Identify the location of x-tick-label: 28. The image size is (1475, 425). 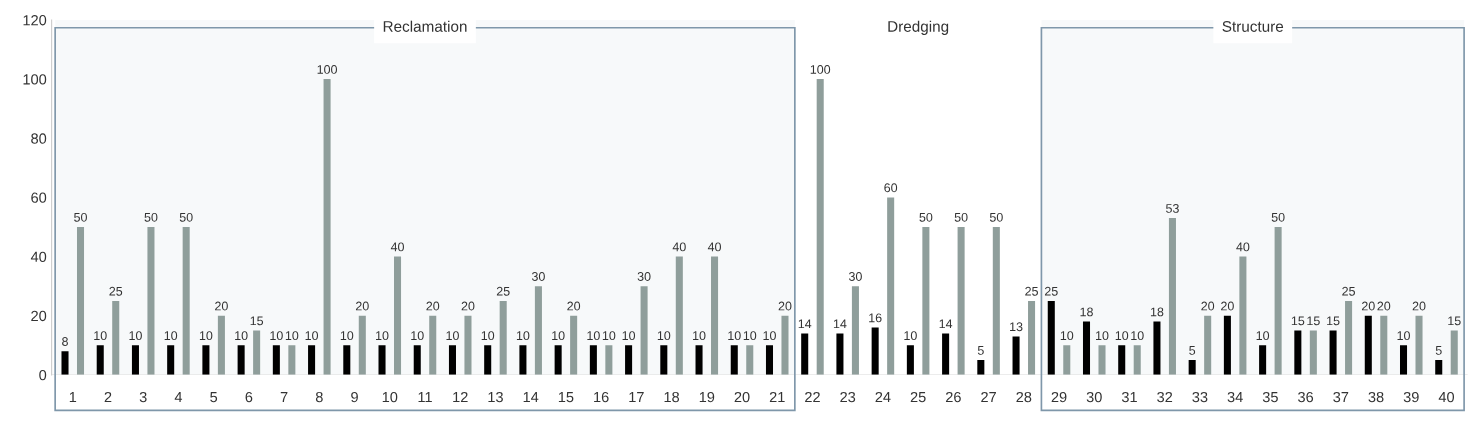
(1024, 397).